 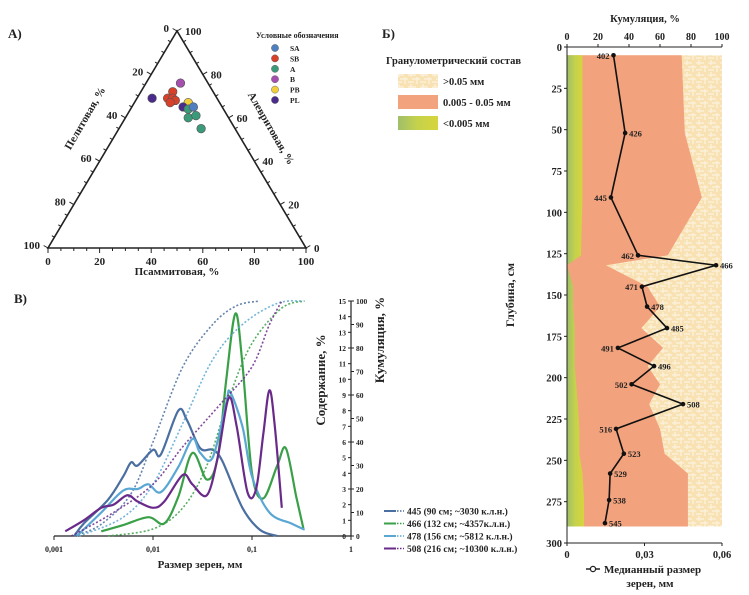 What do you see at coordinates (344, 489) in the screenshot?
I see `y-tick-label: 3` at bounding box center [344, 489].